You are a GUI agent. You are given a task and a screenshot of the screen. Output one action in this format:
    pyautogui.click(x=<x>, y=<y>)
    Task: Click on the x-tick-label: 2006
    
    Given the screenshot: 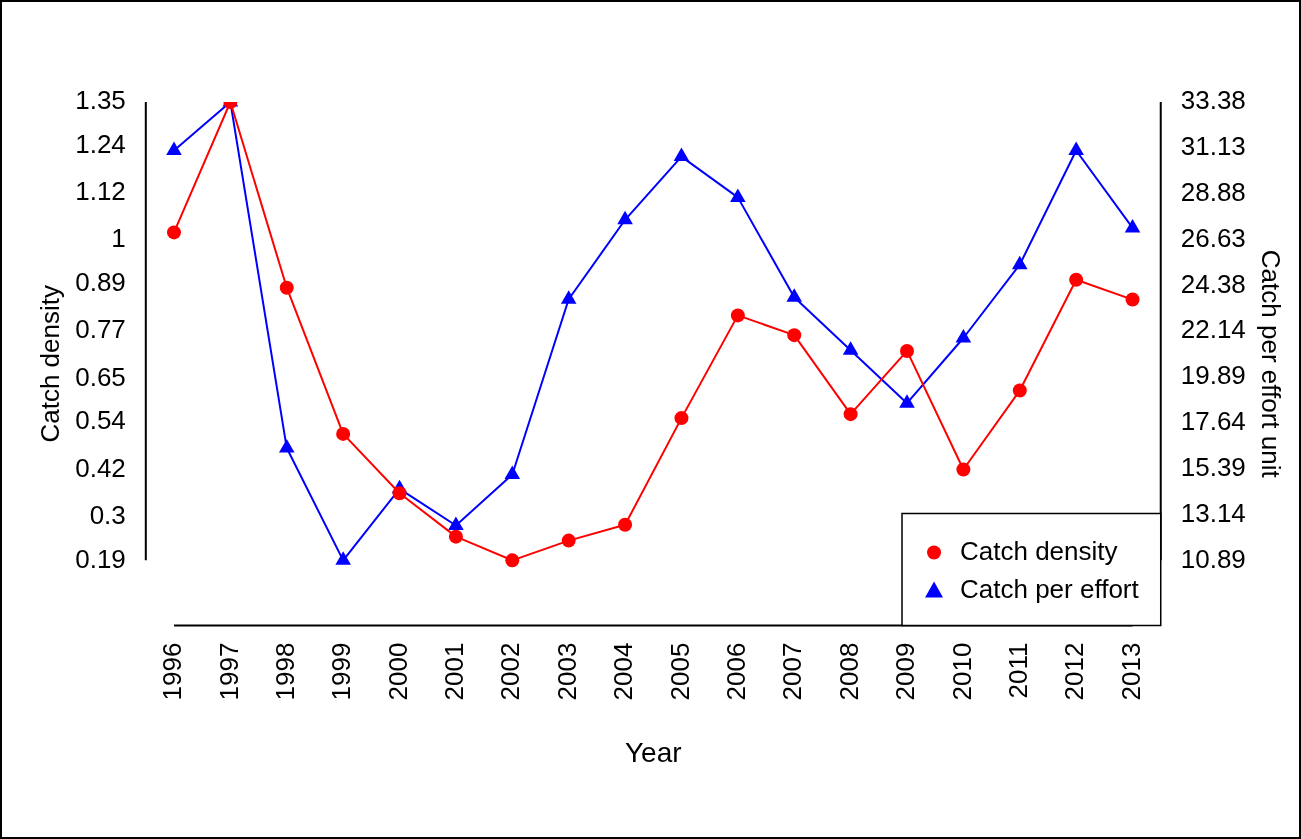 What is the action you would take?
    pyautogui.click(x=736, y=671)
    